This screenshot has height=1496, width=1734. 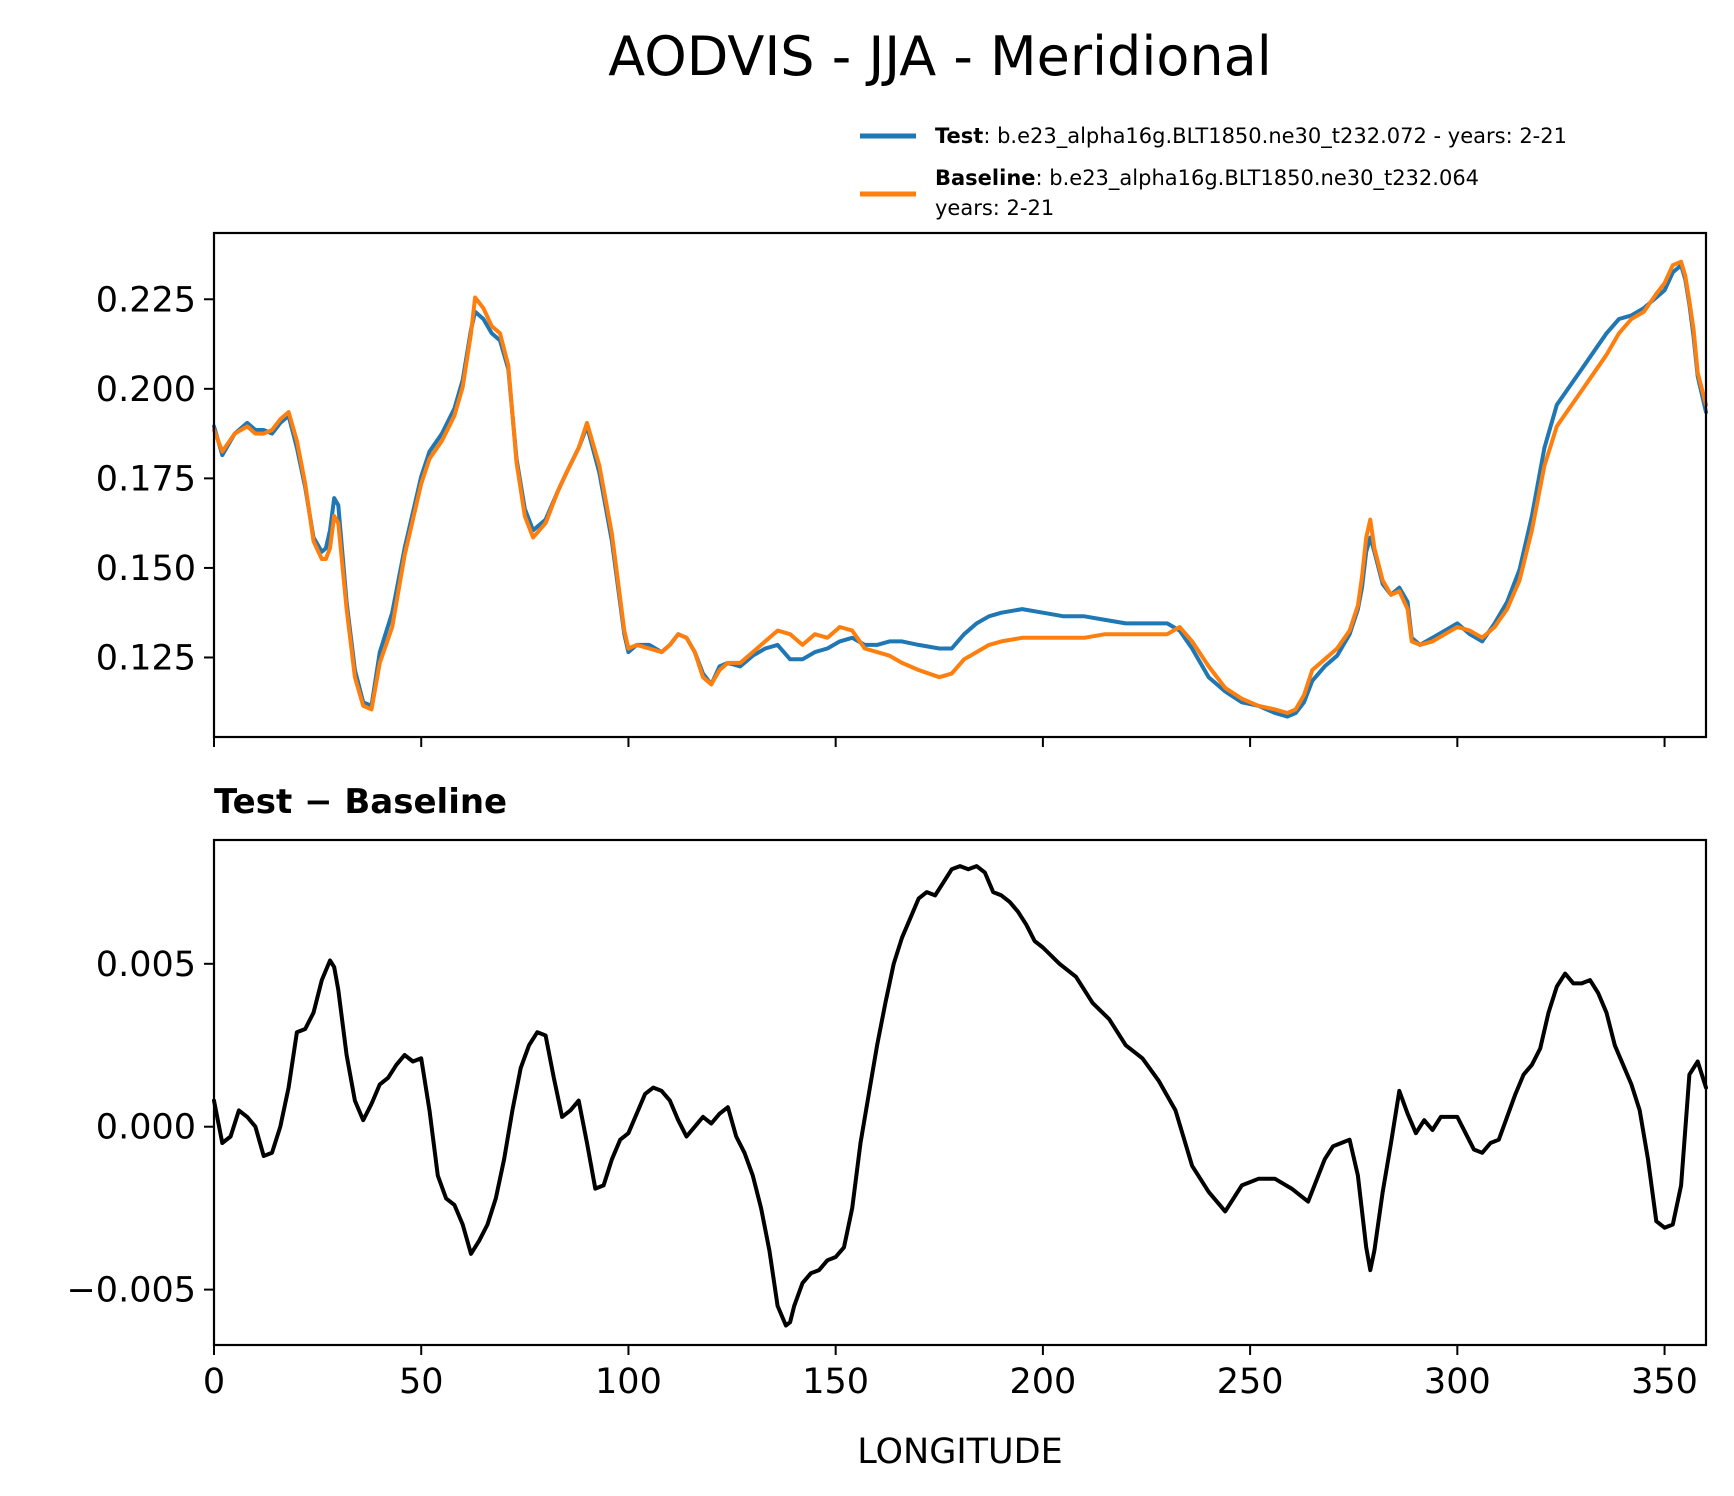 What do you see at coordinates (146, 1128) in the screenshot?
I see `diff-y-tick-label: 0.000` at bounding box center [146, 1128].